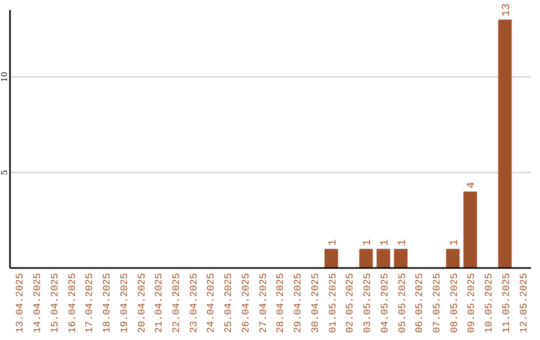 The width and height of the screenshot is (540, 340). I want to click on data-label: 13, so click(506, 10).